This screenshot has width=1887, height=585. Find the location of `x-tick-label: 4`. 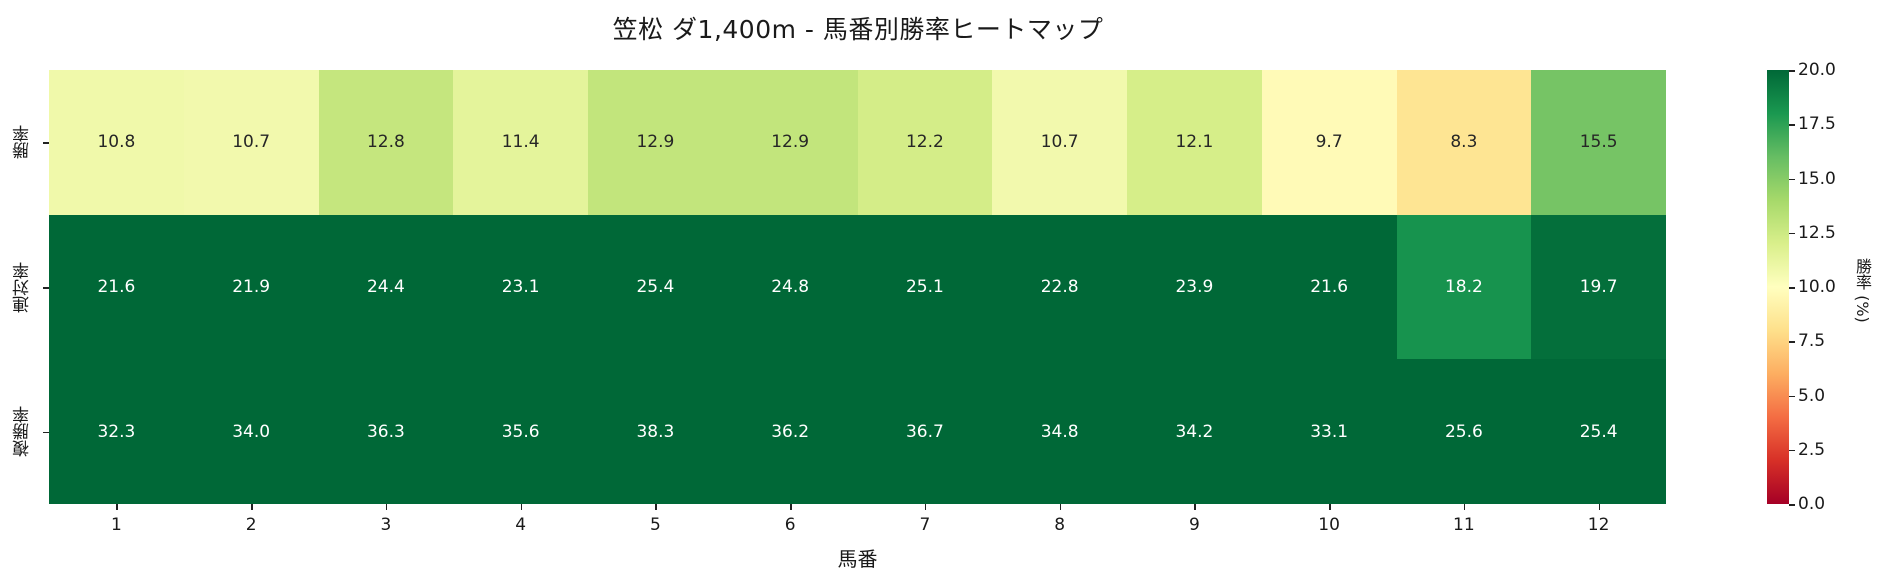

x-tick-label: 4 is located at coordinates (521, 525).